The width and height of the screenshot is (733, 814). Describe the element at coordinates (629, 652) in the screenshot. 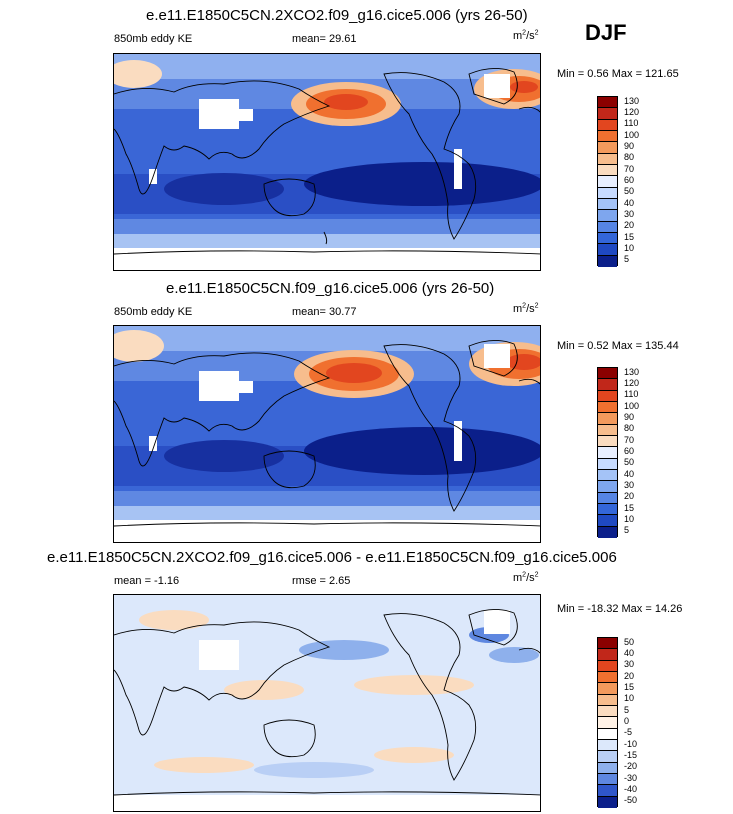

I see `panel3-colorbar-label: 40` at that location.